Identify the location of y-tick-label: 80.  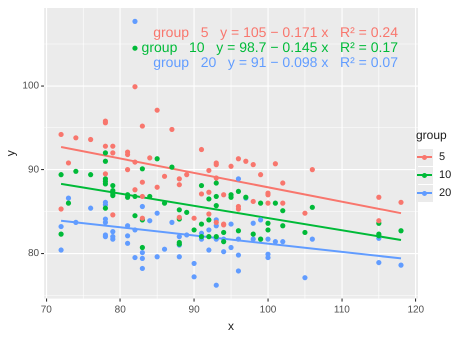
(34, 254).